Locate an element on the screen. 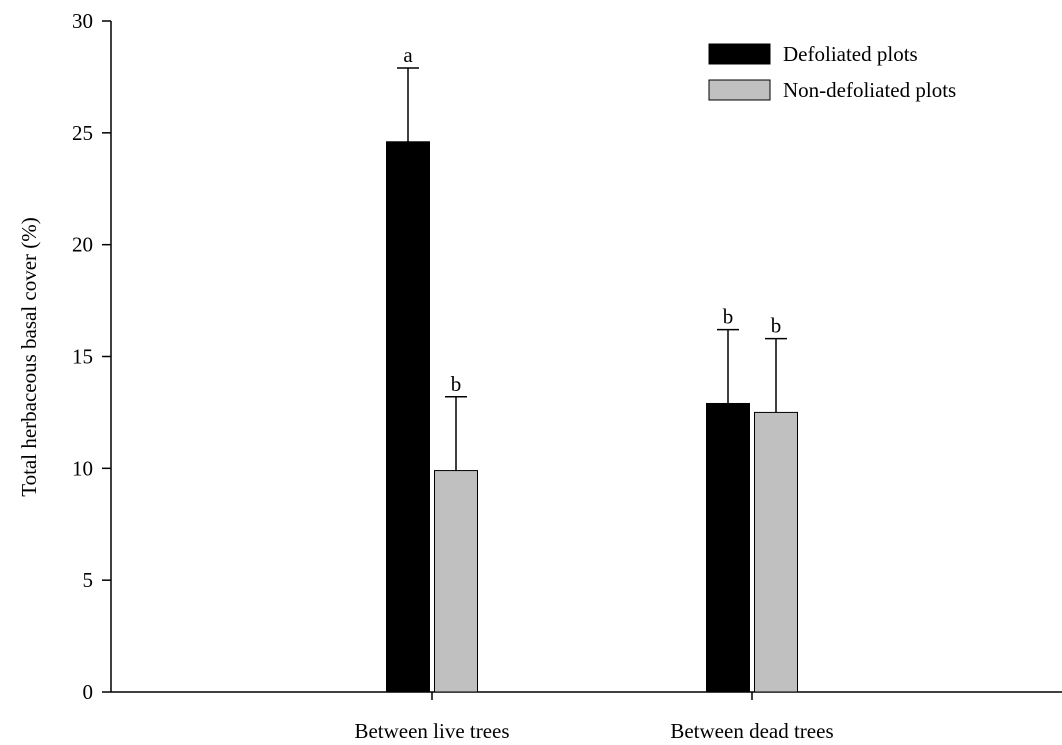  y-axis-title: Total herbaceous basal cover (%) is located at coordinates (29, 357).